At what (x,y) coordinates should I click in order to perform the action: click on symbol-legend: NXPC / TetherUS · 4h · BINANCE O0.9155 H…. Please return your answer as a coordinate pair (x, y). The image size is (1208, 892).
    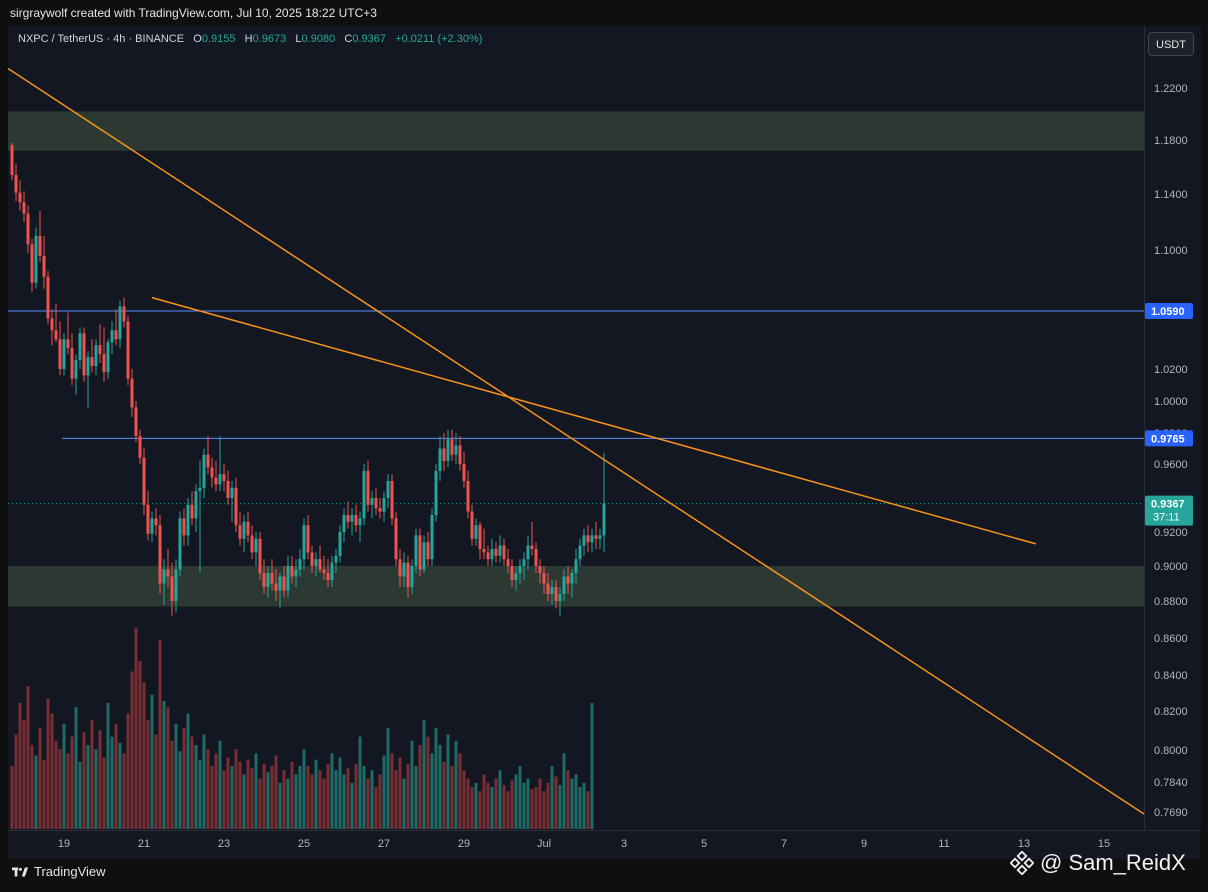
    Looking at the image, I should click on (250, 39).